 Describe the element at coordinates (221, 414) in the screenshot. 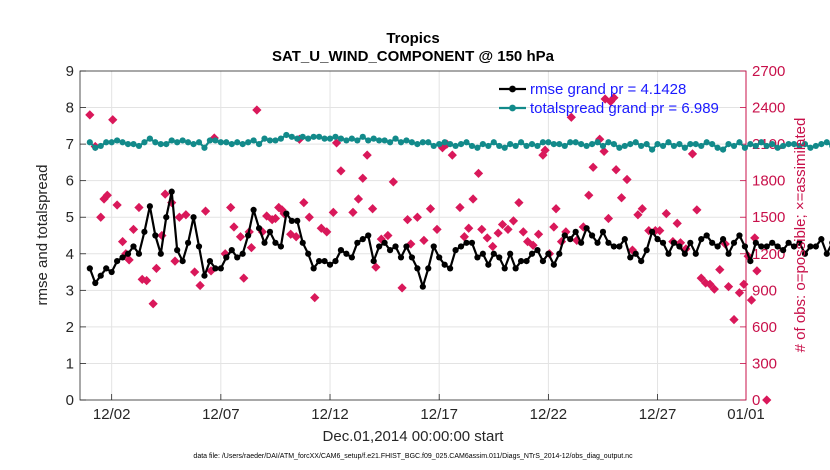

I see `x-tick-label: 12/07` at that location.